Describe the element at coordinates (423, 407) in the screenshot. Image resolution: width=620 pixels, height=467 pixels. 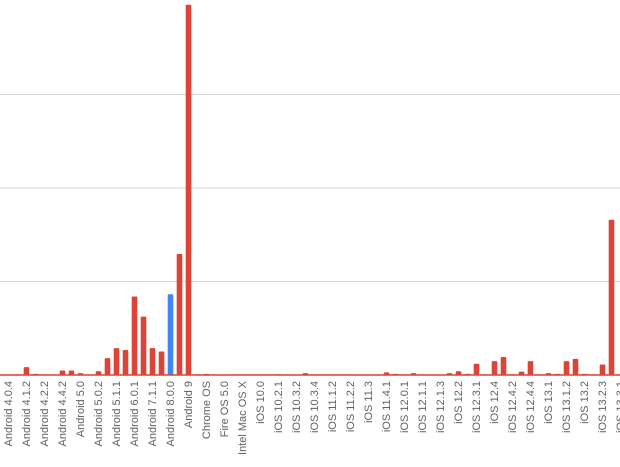
I see `x-tick-label: iOS 12.1.1` at that location.